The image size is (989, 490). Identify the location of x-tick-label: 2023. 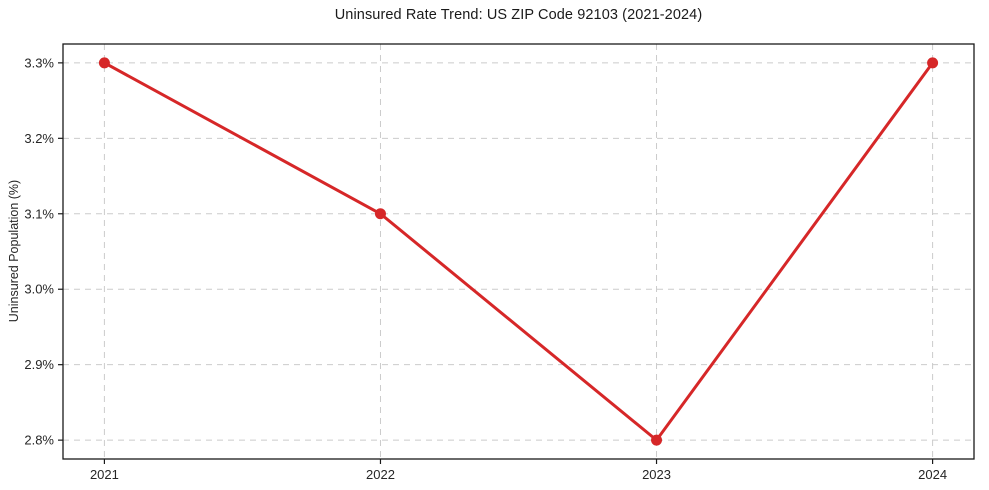
(656, 474).